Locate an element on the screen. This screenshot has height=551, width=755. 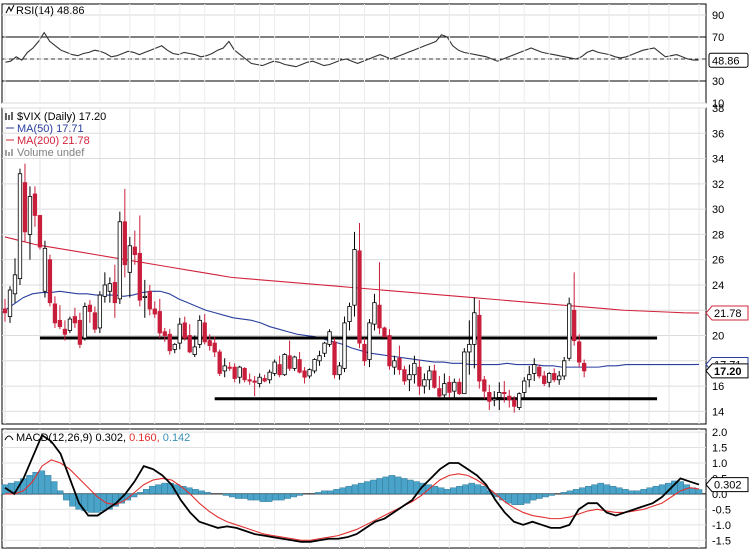
price-tick-label: 14 is located at coordinates (718, 412).